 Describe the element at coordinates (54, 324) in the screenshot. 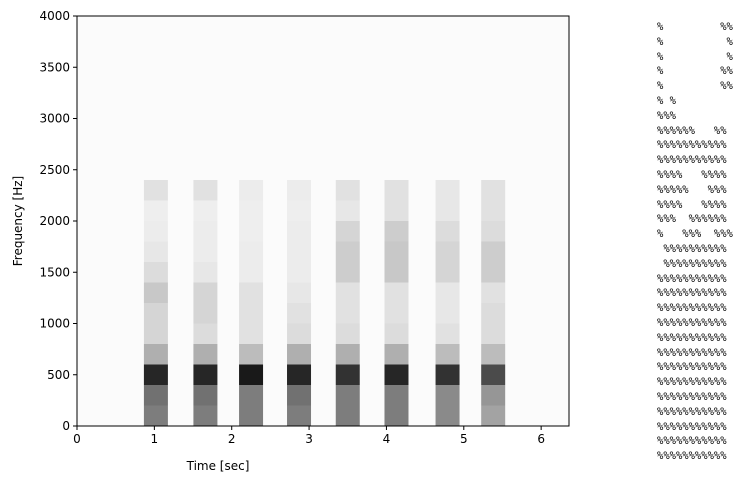

I see `y-tick-label: 1000` at that location.